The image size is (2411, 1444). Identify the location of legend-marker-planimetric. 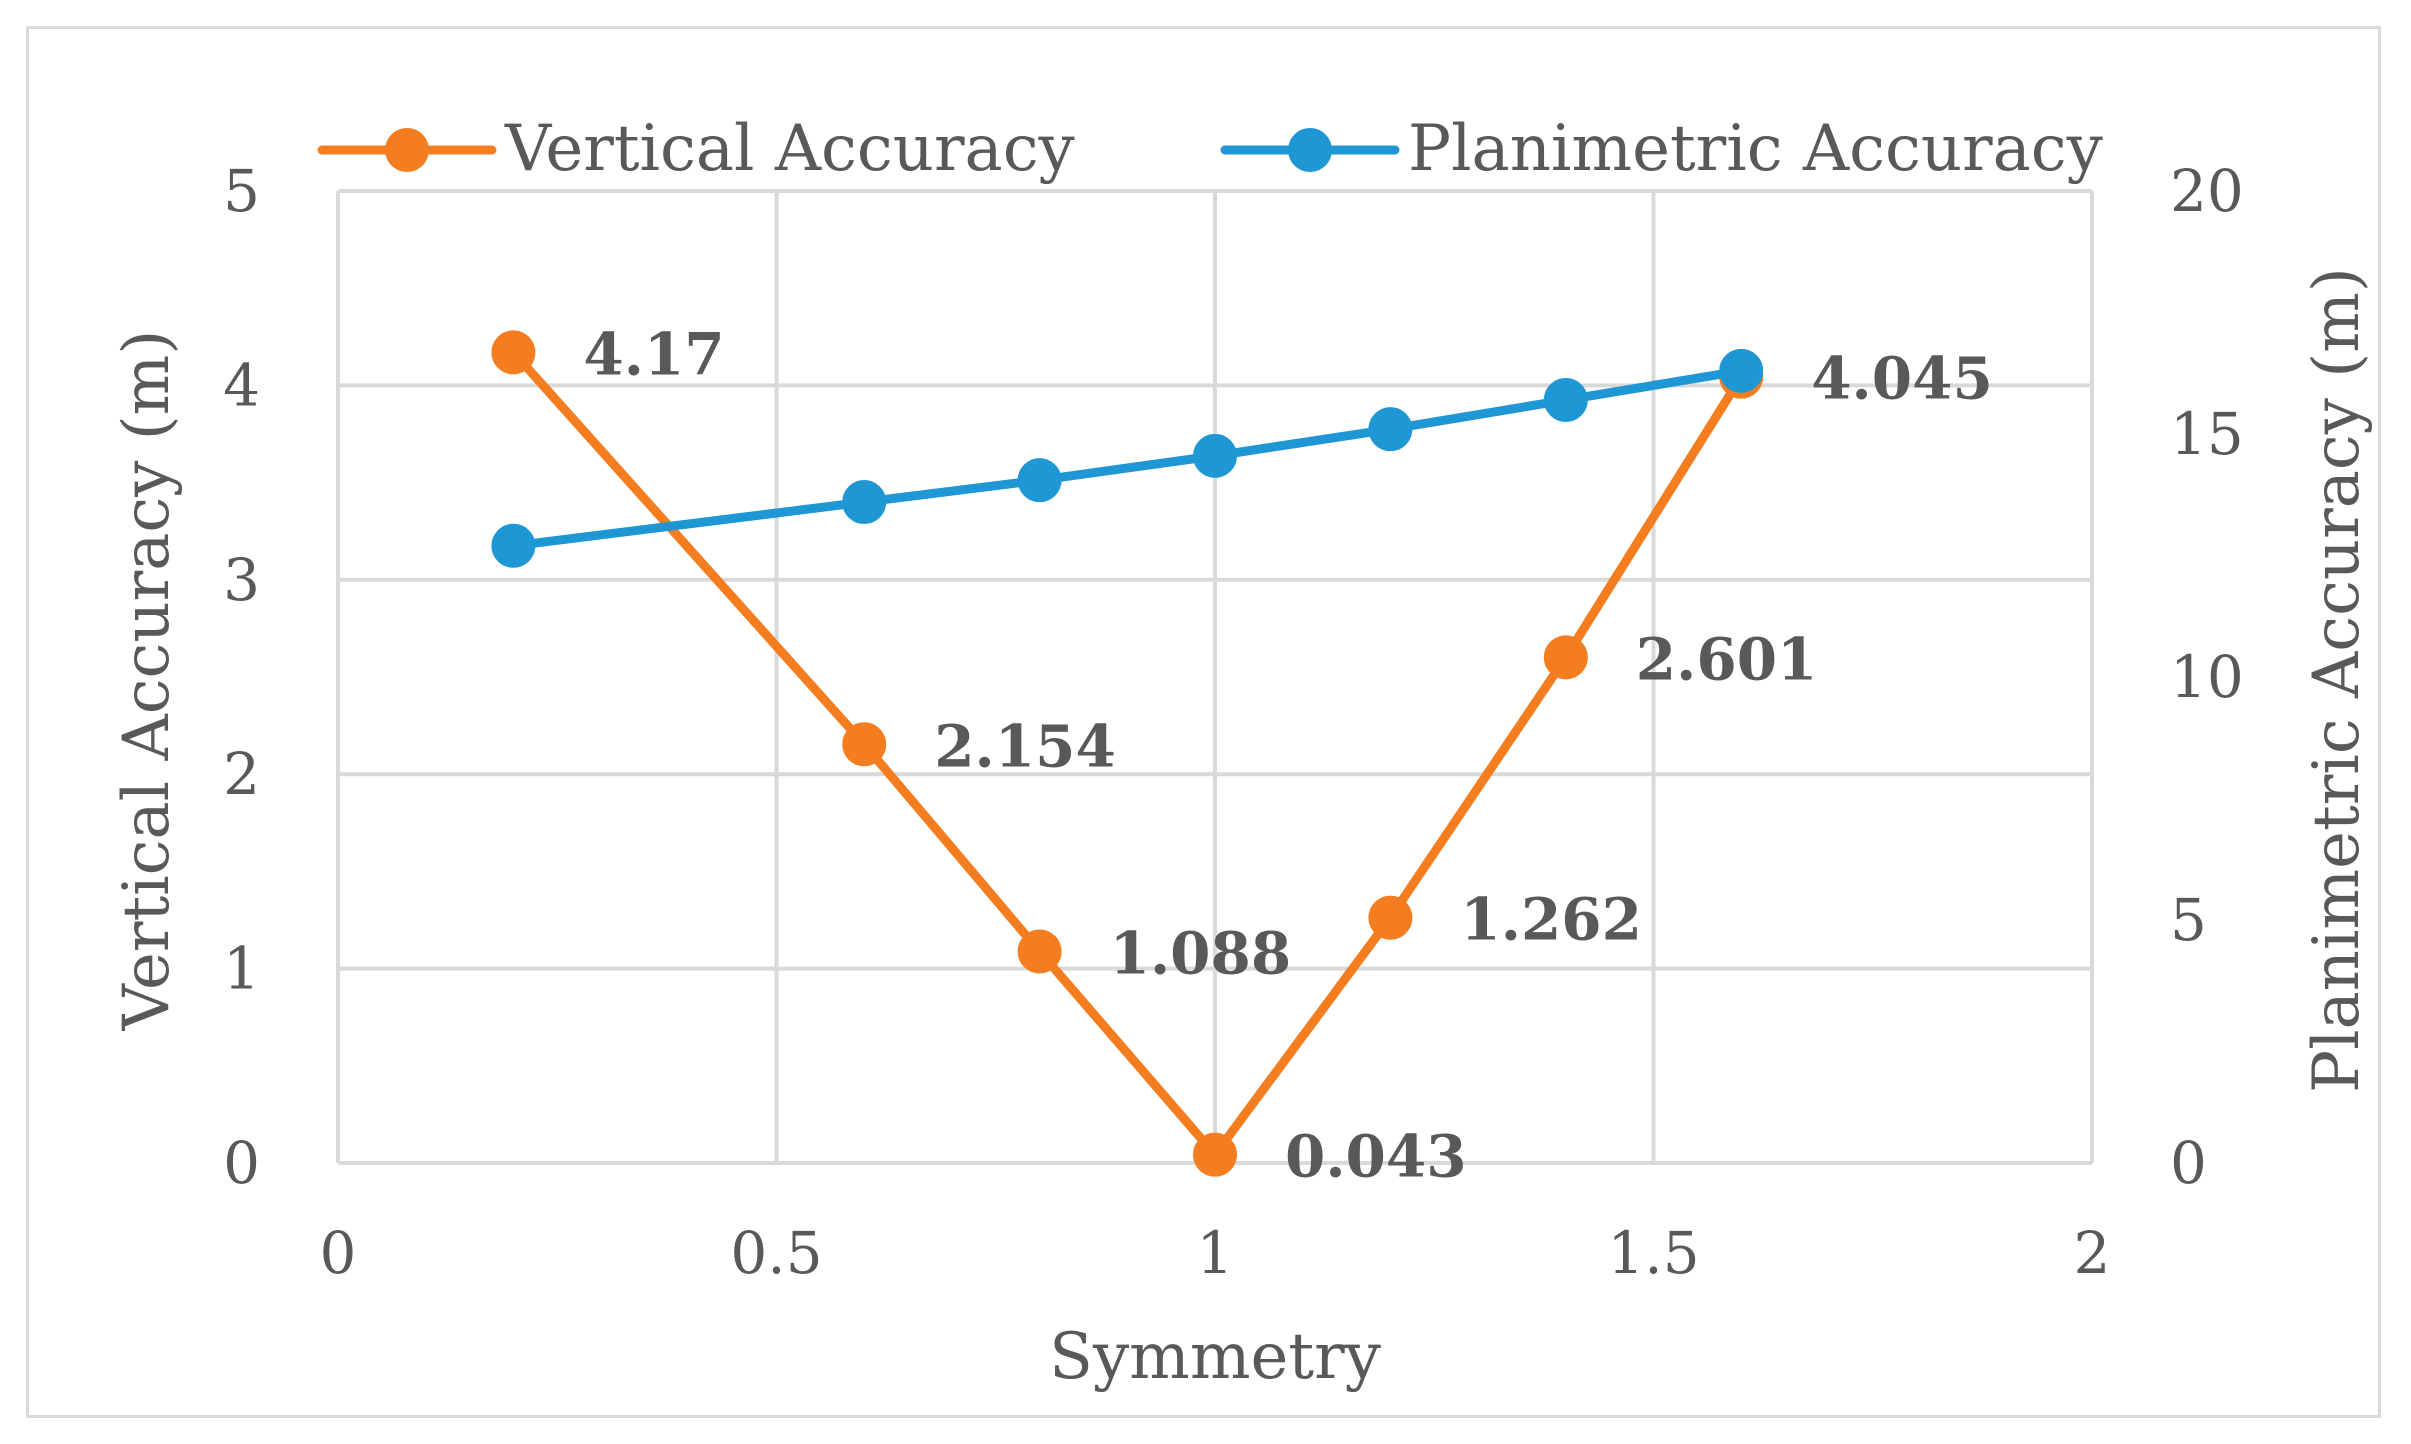
(1310, 150).